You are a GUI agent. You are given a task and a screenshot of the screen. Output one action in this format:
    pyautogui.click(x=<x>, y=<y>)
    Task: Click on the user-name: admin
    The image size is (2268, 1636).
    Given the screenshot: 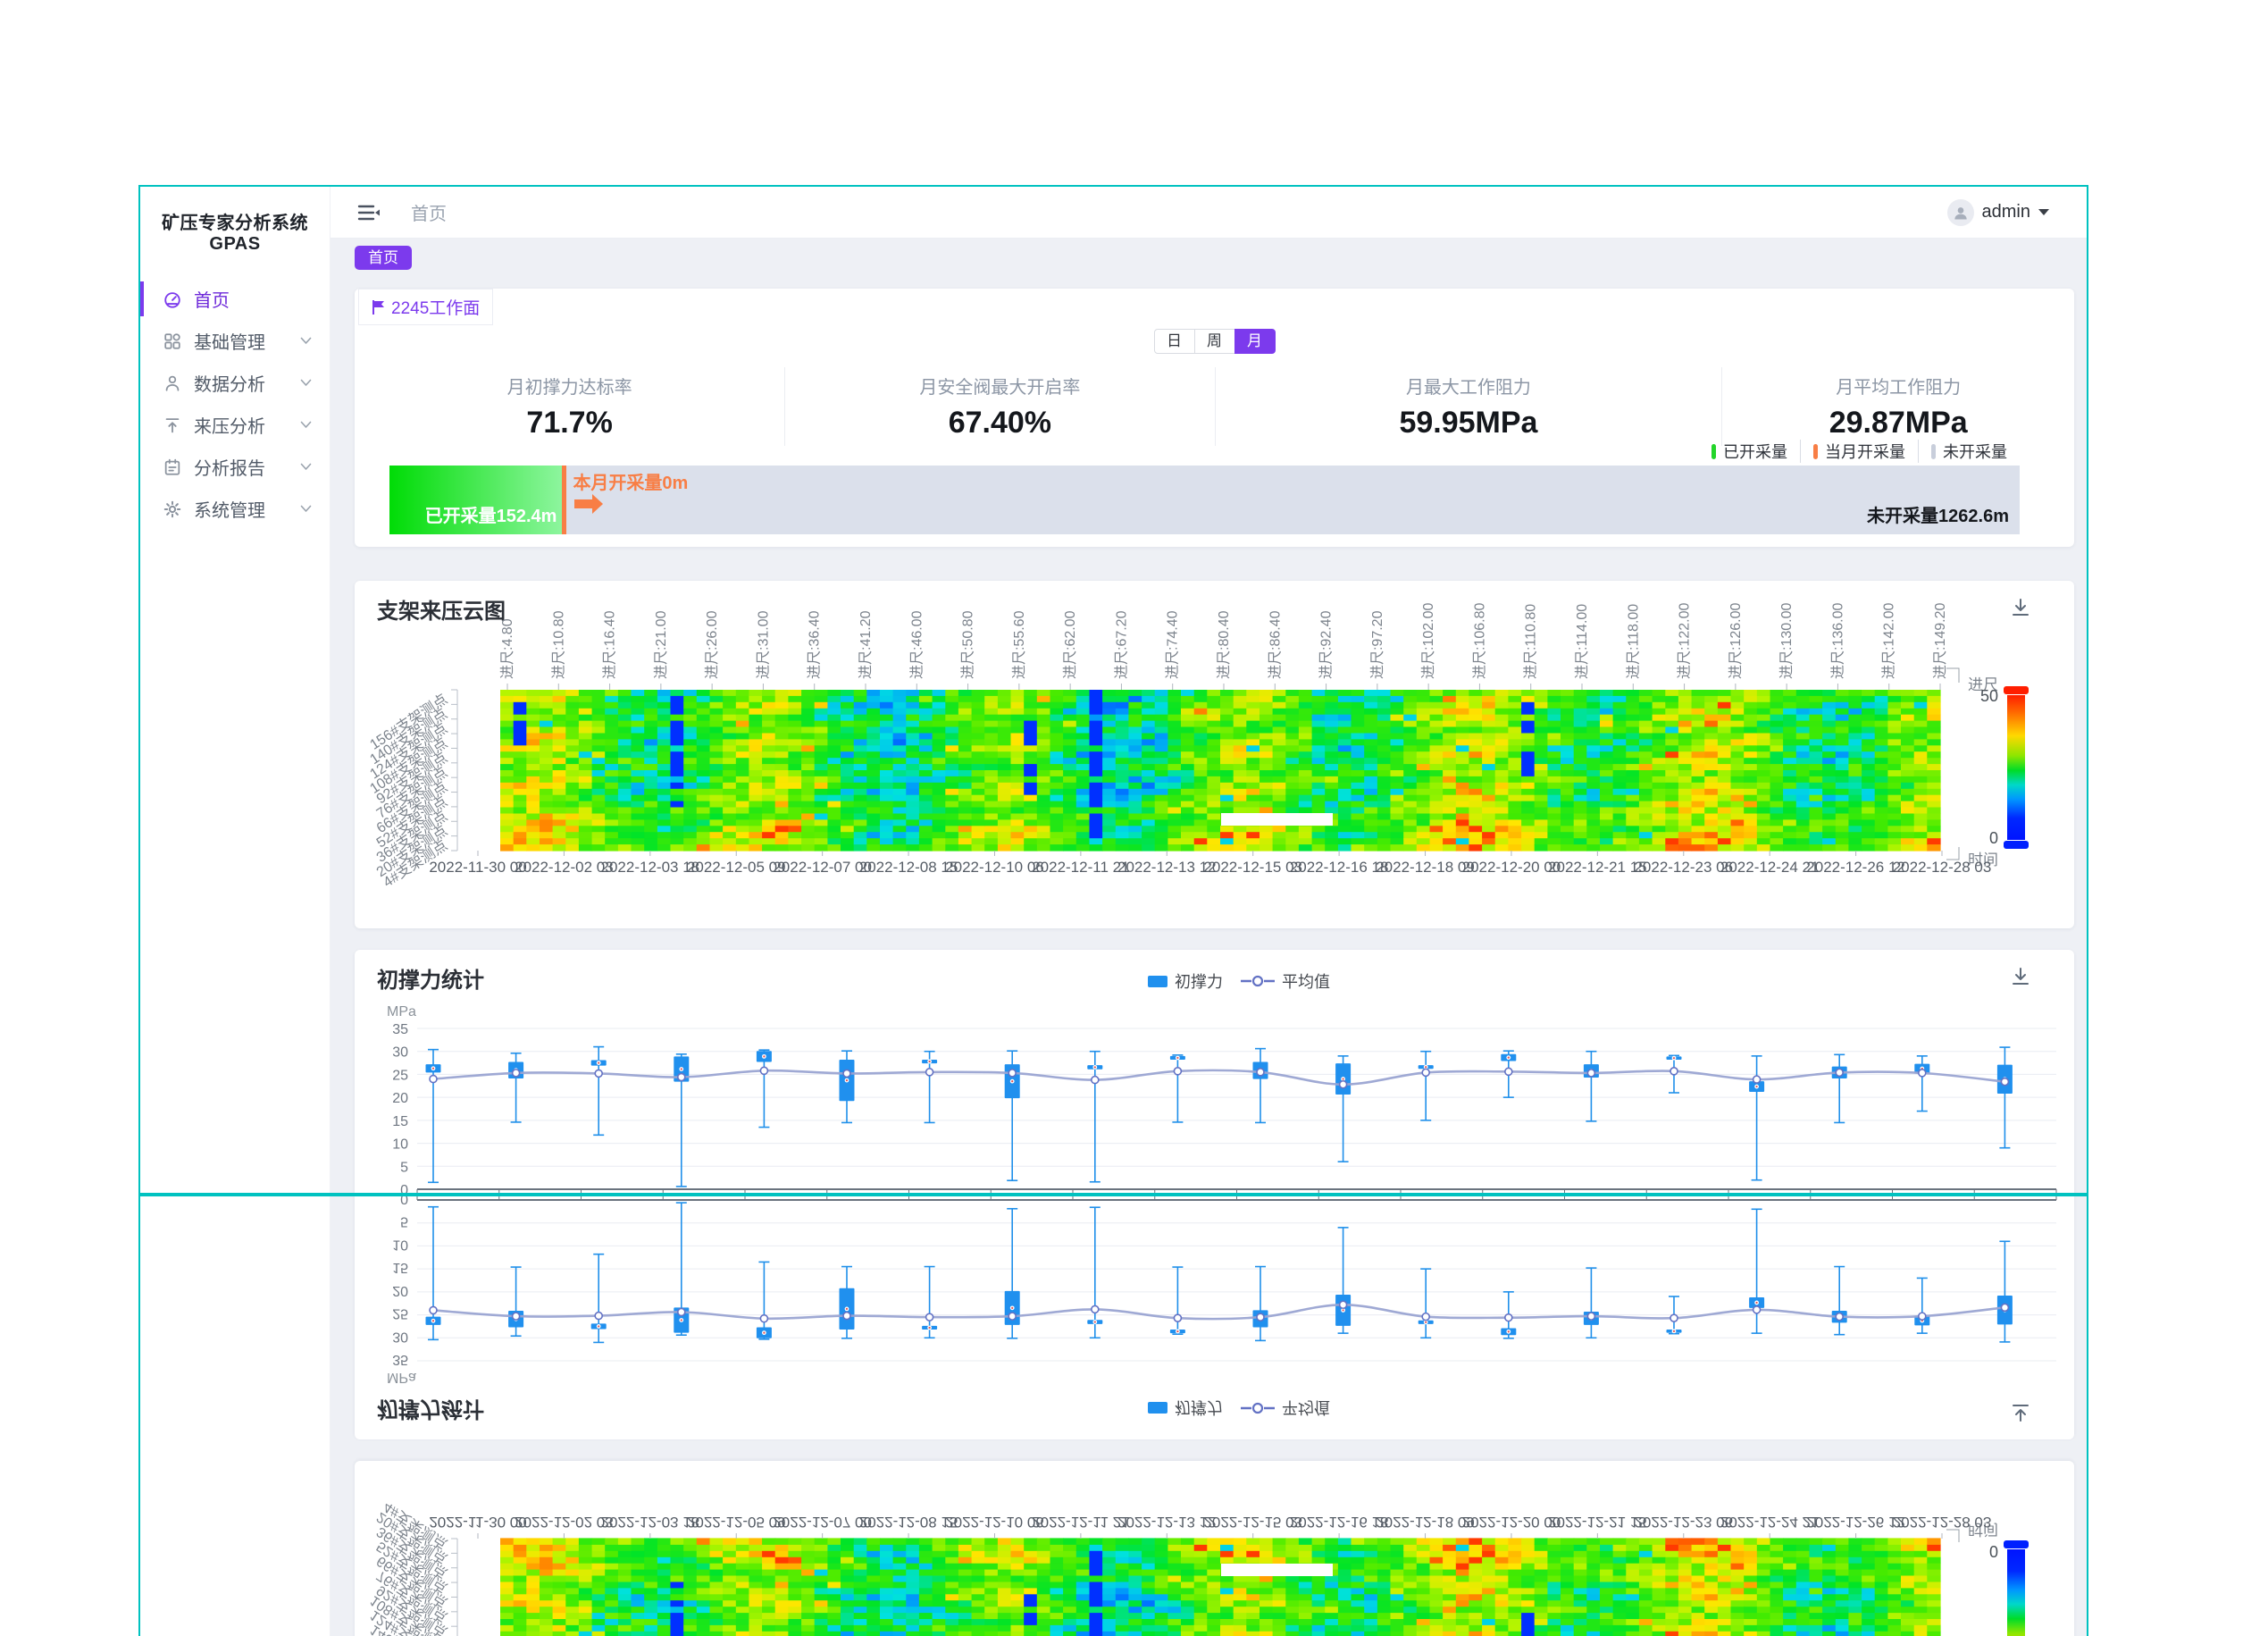 What is the action you would take?
    pyautogui.click(x=2005, y=212)
    